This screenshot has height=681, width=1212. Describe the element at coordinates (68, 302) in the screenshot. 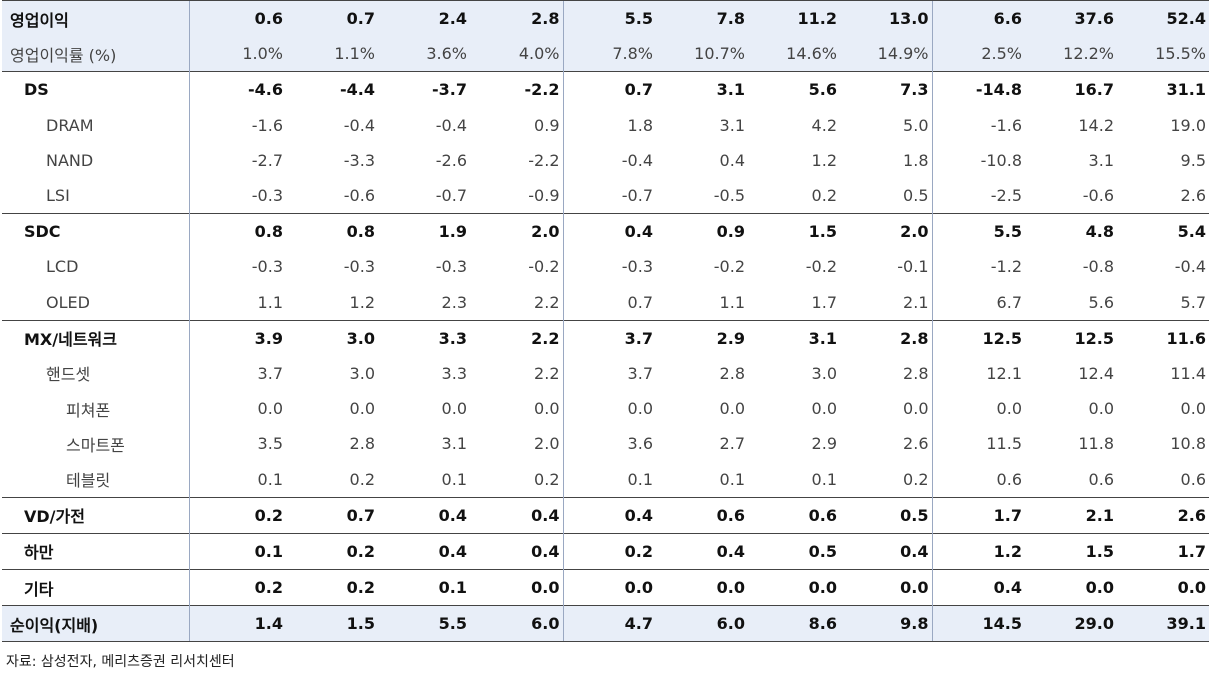

I see `row-label: OLED` at that location.